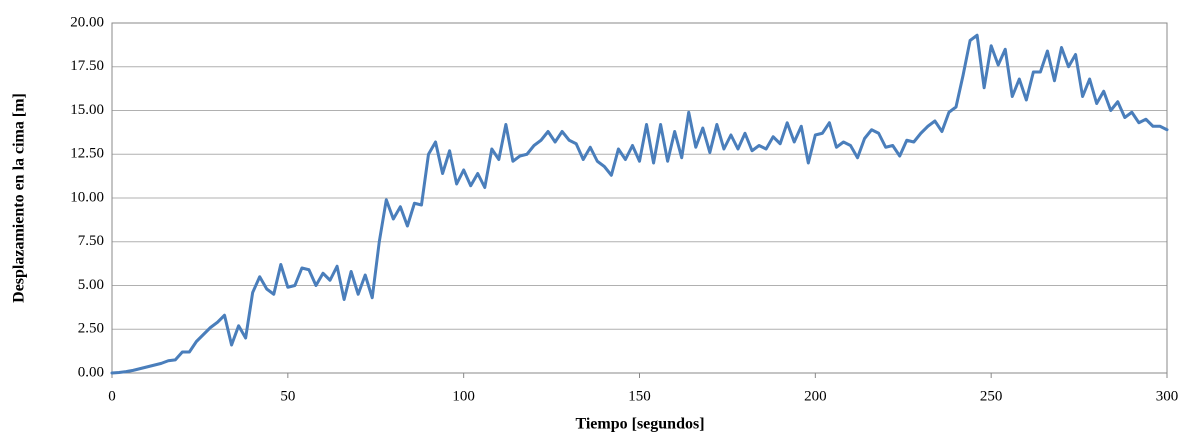 Image resolution: width=1184 pixels, height=437 pixels. What do you see at coordinates (19, 198) in the screenshot?
I see `y-axis-title: Desplazamiento en la cima [m]` at bounding box center [19, 198].